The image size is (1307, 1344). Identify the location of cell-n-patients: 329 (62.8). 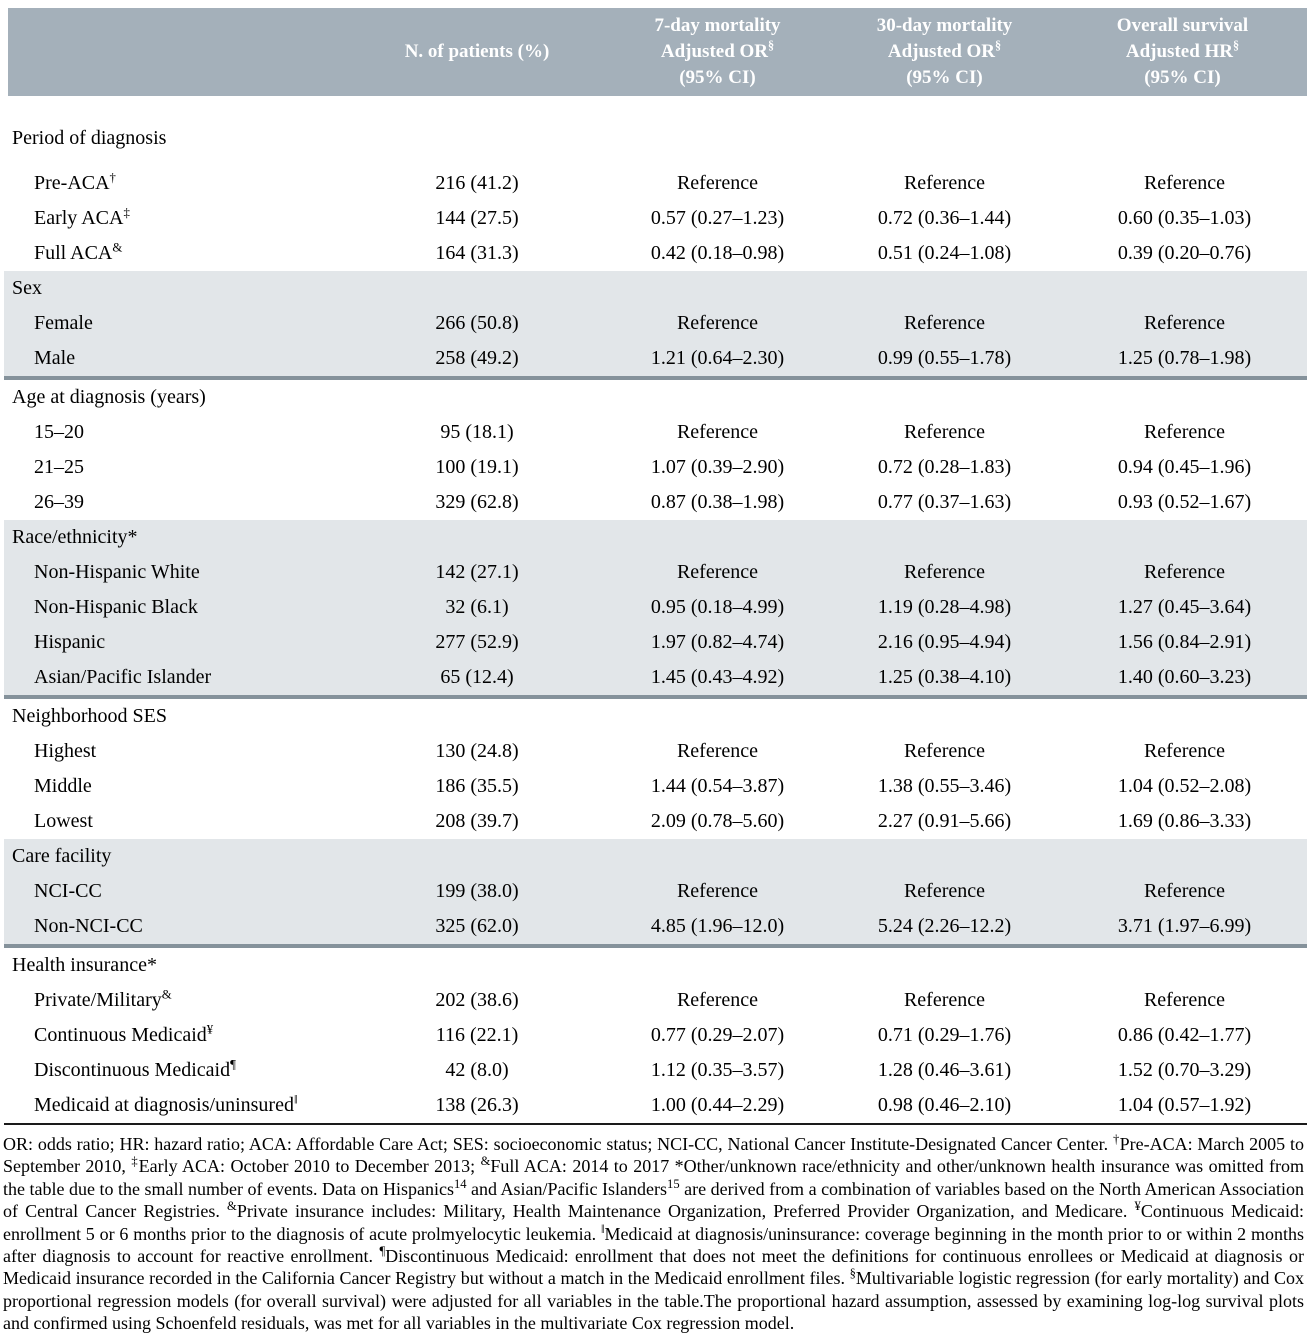
(477, 502).